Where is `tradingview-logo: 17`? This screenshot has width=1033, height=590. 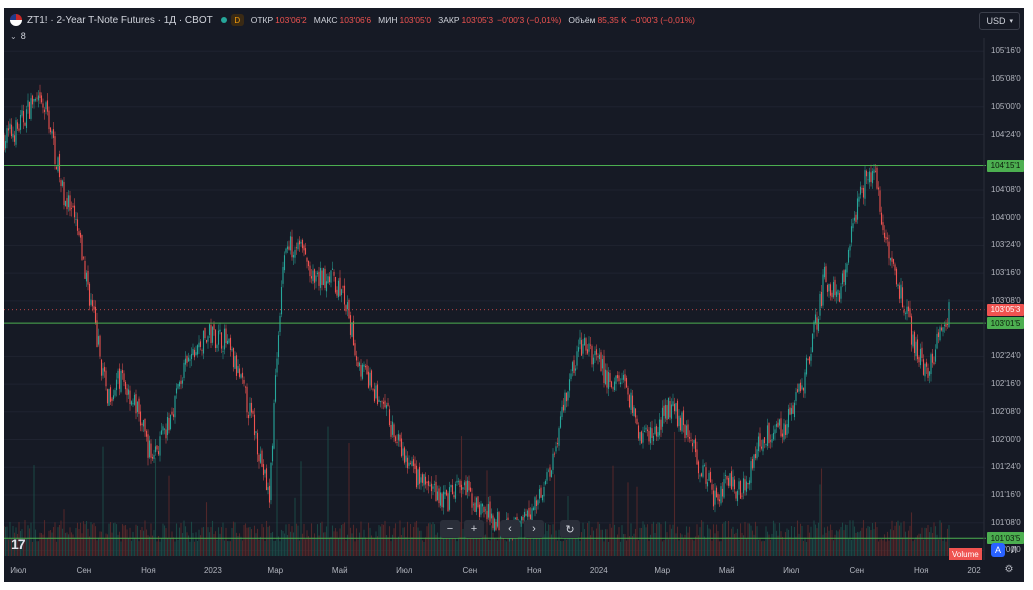
tradingview-logo: 17 is located at coordinates (18, 544).